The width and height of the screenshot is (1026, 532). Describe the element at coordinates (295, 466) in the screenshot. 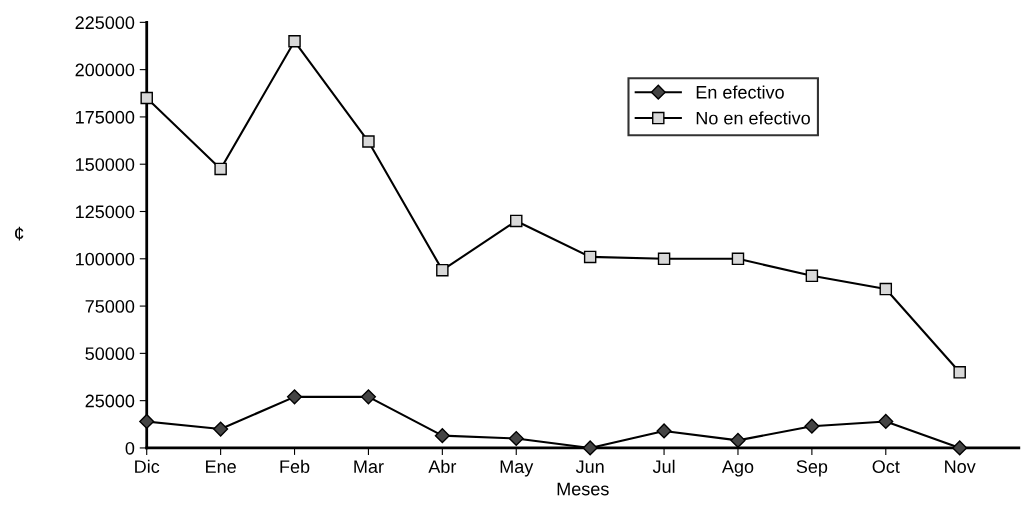

I see `x-tick-label: Feb` at that location.